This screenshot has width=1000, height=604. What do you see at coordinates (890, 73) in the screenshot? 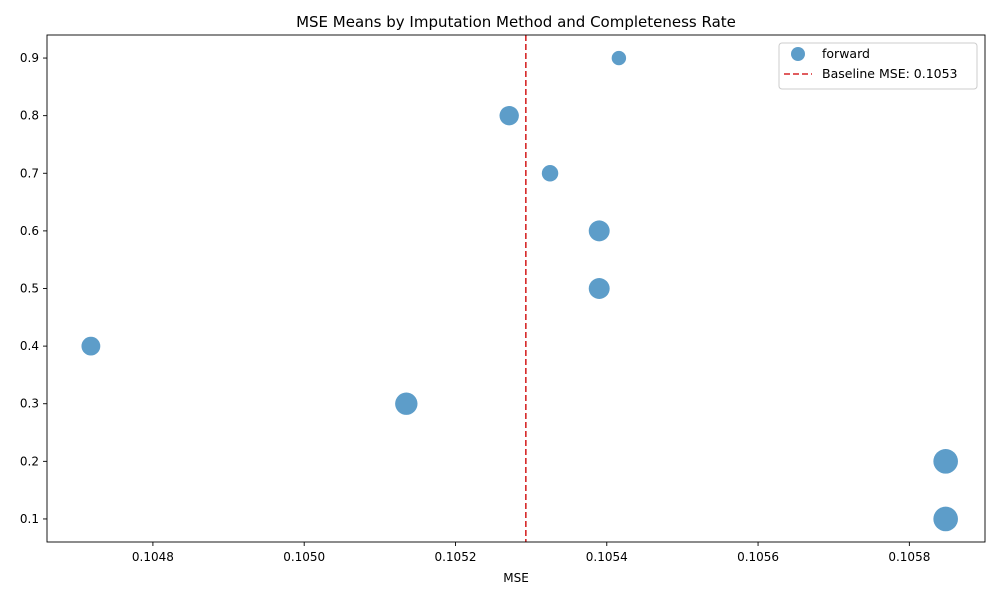
I see `legend-label-baseline: Baseline MSE: 0.1053` at bounding box center [890, 73].